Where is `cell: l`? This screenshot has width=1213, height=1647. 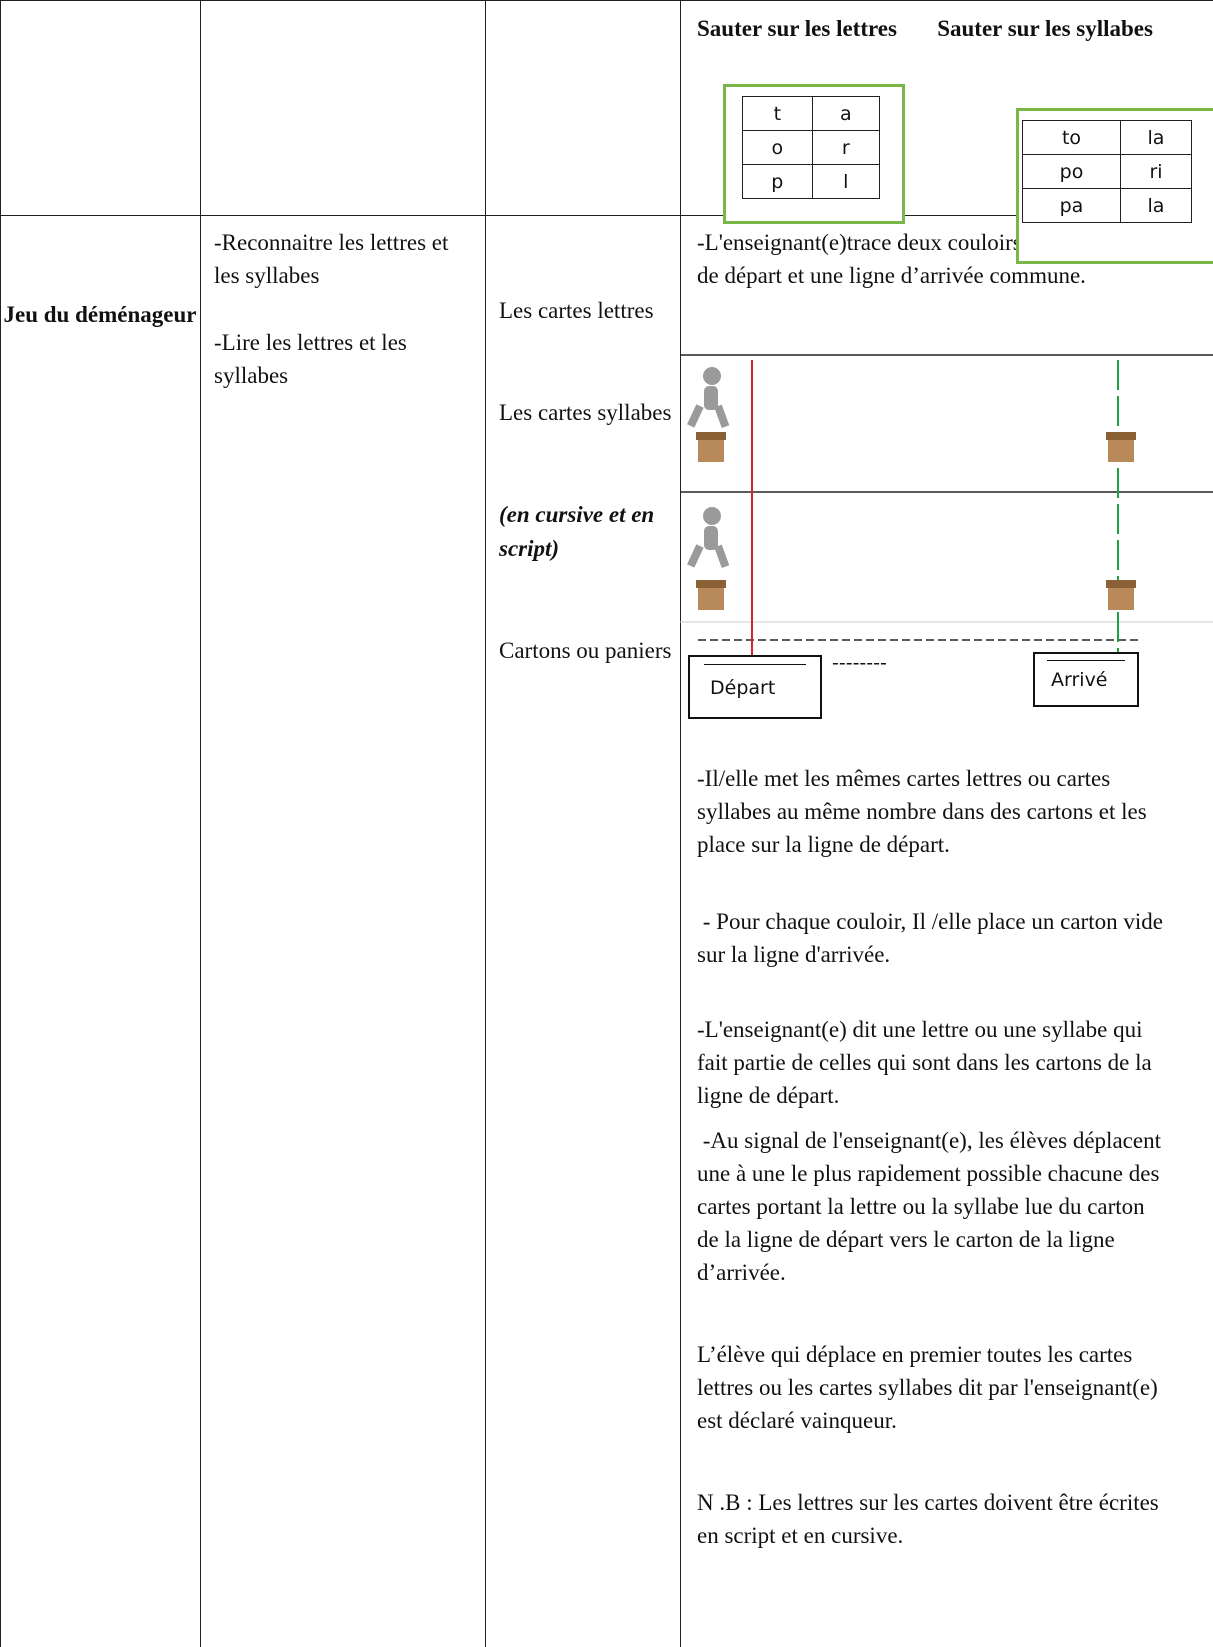 cell: l is located at coordinates (846, 181).